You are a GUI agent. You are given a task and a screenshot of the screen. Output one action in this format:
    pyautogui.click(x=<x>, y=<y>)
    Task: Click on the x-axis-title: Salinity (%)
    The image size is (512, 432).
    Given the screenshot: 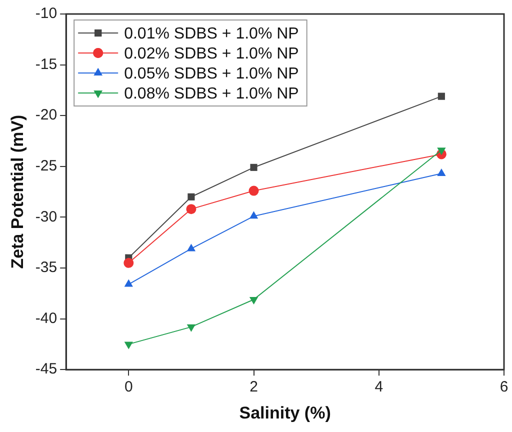 What is the action you would take?
    pyautogui.click(x=285, y=412)
    